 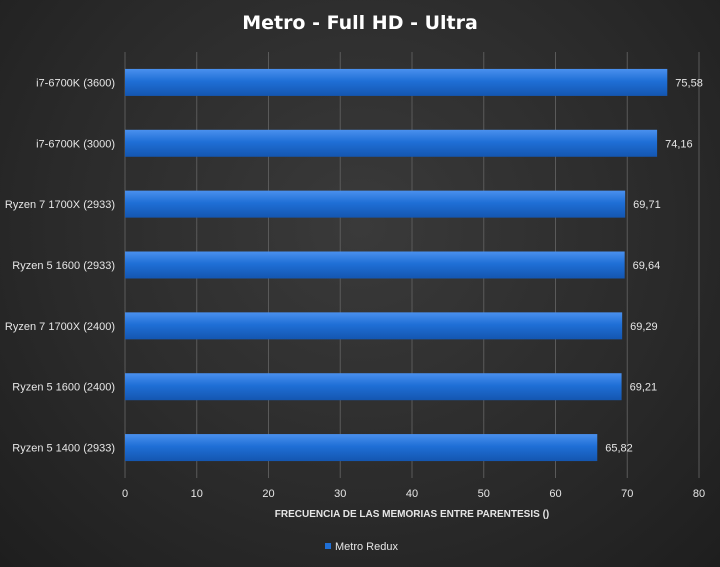 What do you see at coordinates (647, 205) in the screenshot?
I see `data-label: 69,71` at bounding box center [647, 205].